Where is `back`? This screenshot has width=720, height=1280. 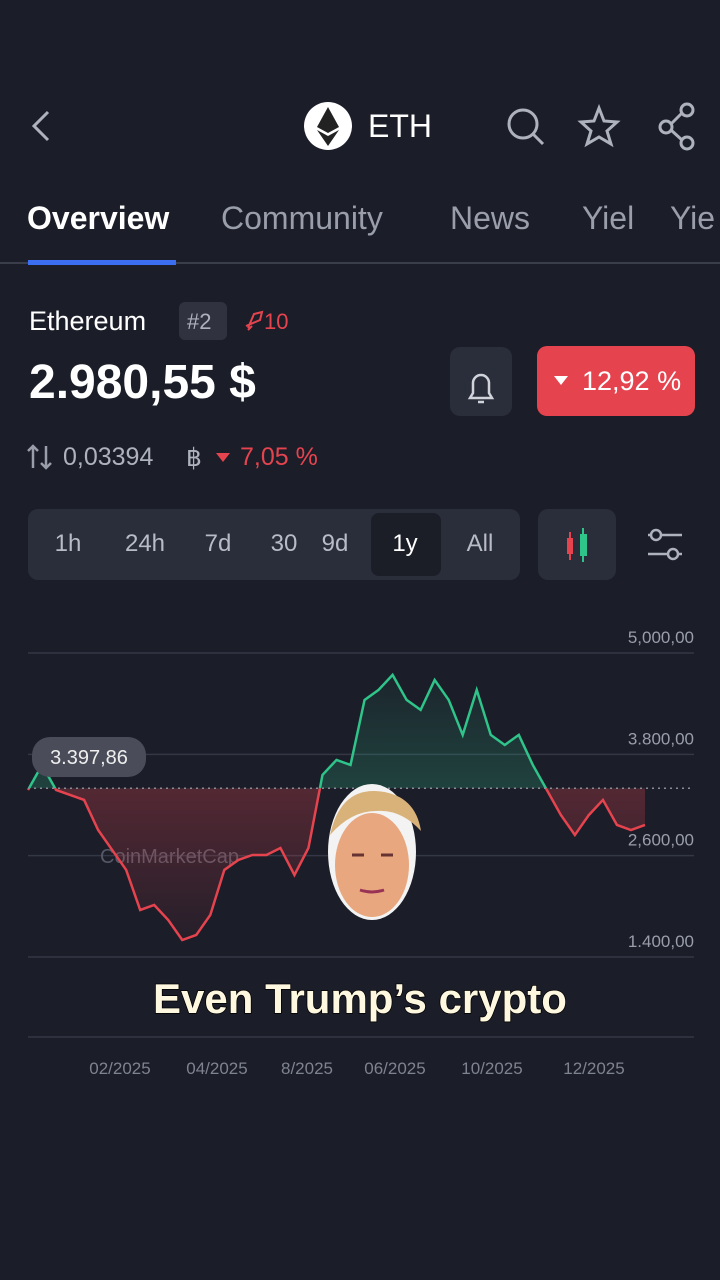
back is located at coordinates (40, 126).